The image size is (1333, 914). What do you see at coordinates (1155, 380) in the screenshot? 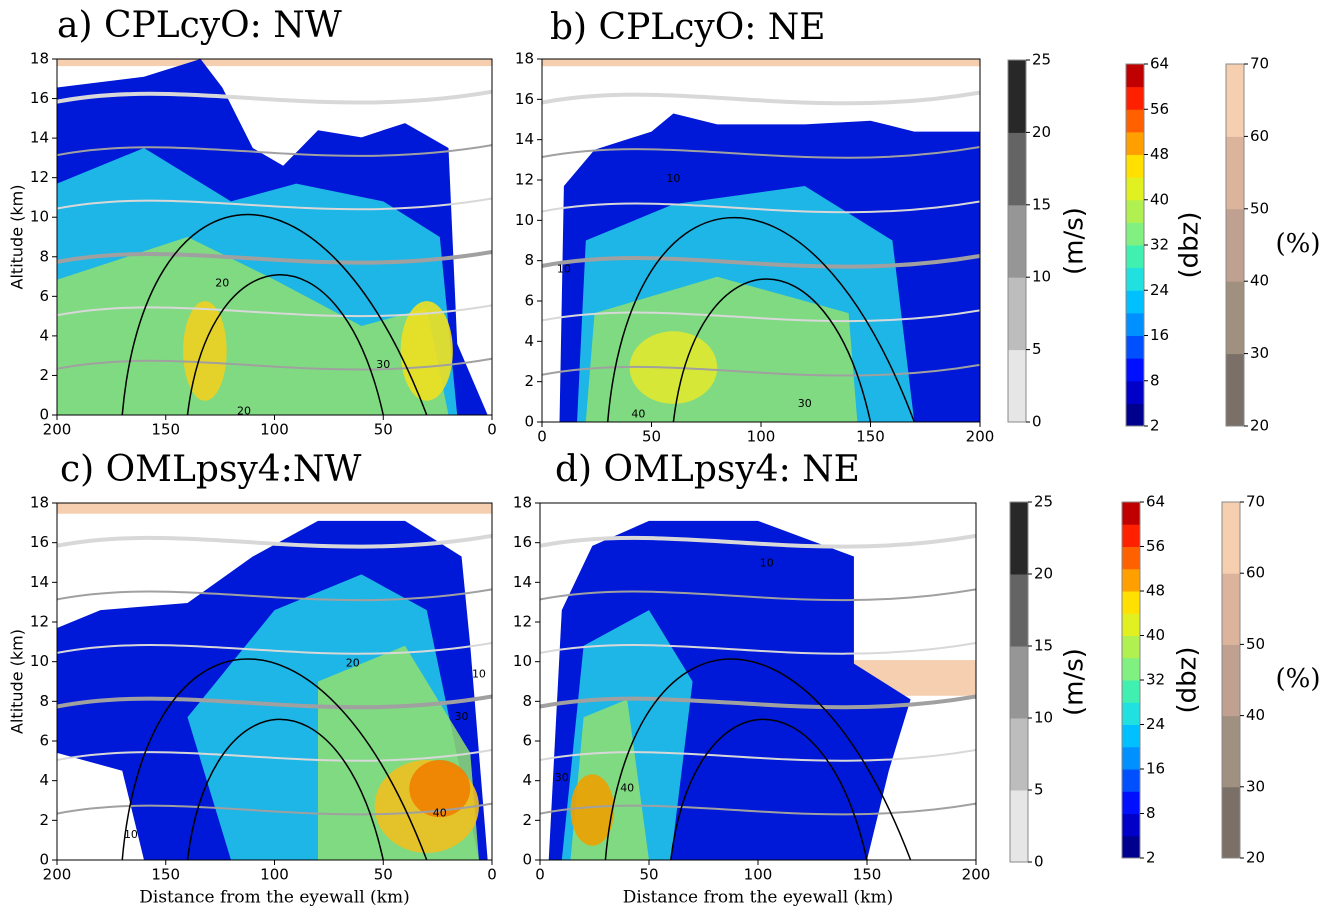
I see `colorbar-tick-label: 8` at bounding box center [1155, 380].